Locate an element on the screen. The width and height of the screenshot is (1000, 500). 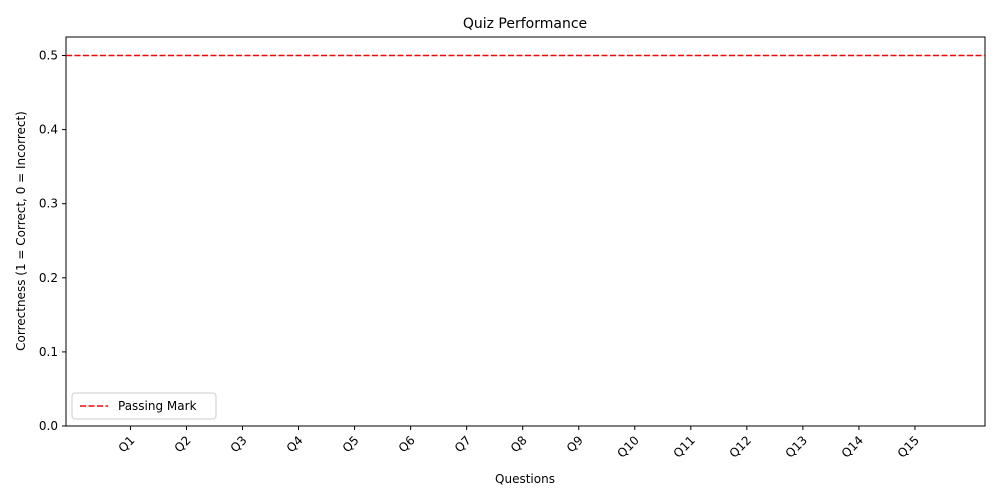
y-tick-label: 0.3 is located at coordinates (48, 204).